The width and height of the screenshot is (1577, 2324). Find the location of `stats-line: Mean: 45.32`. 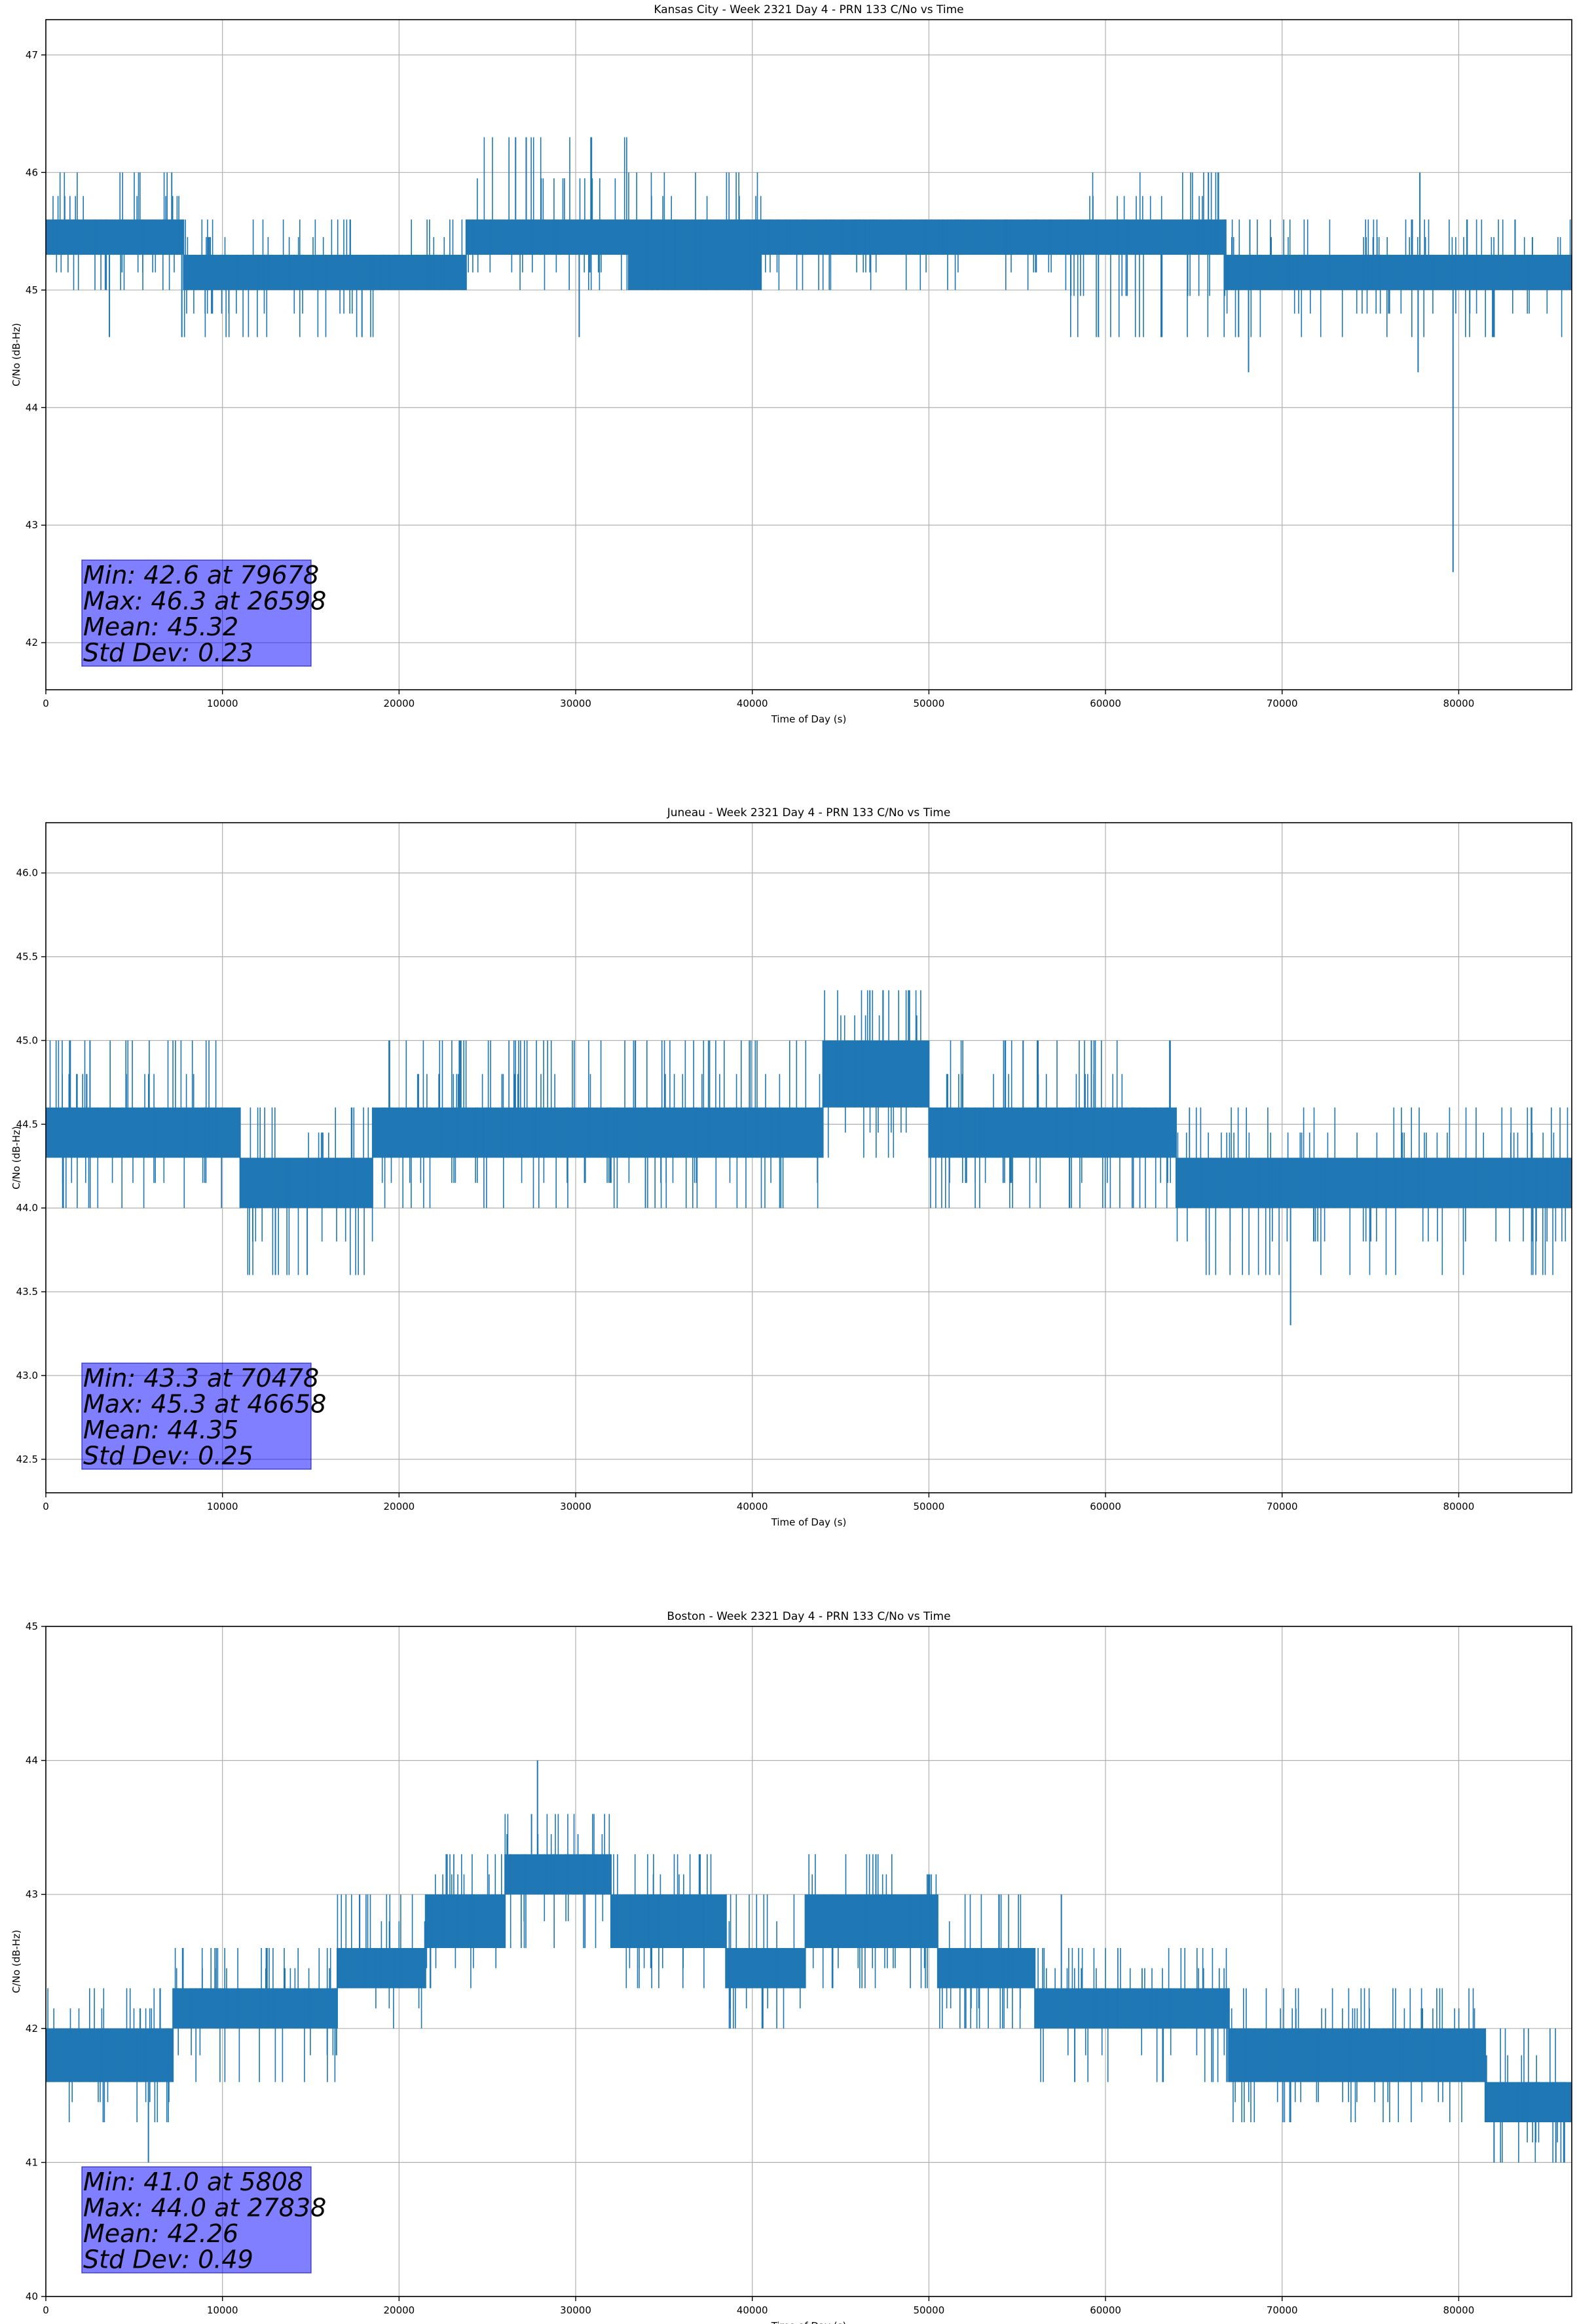

stats-line: Mean: 45.32 is located at coordinates (160, 626).